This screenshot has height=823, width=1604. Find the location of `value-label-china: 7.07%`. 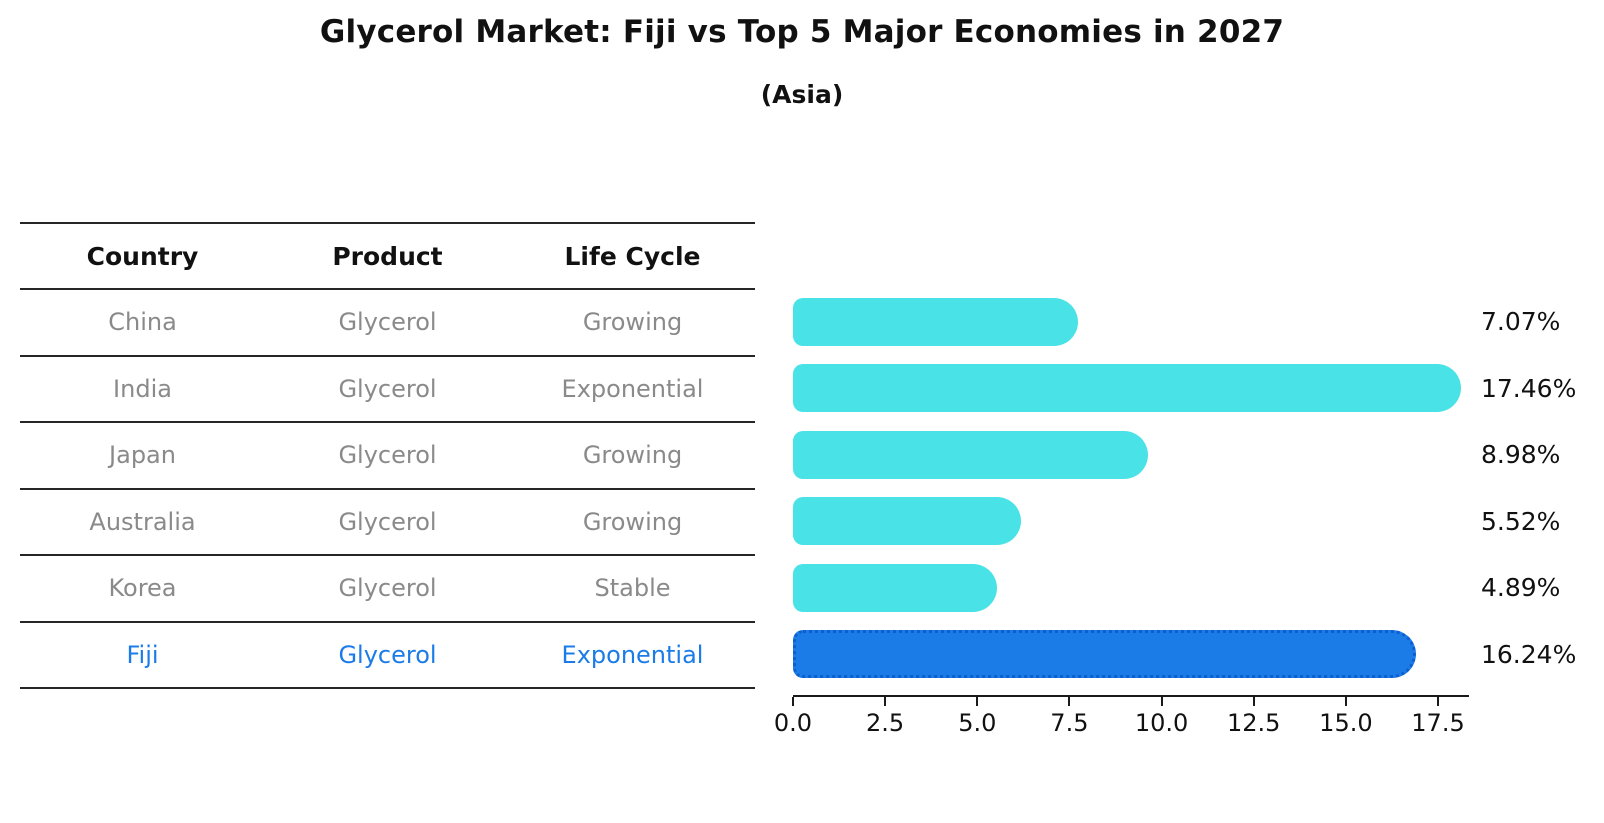

value-label-china: 7.07% is located at coordinates (1521, 321).